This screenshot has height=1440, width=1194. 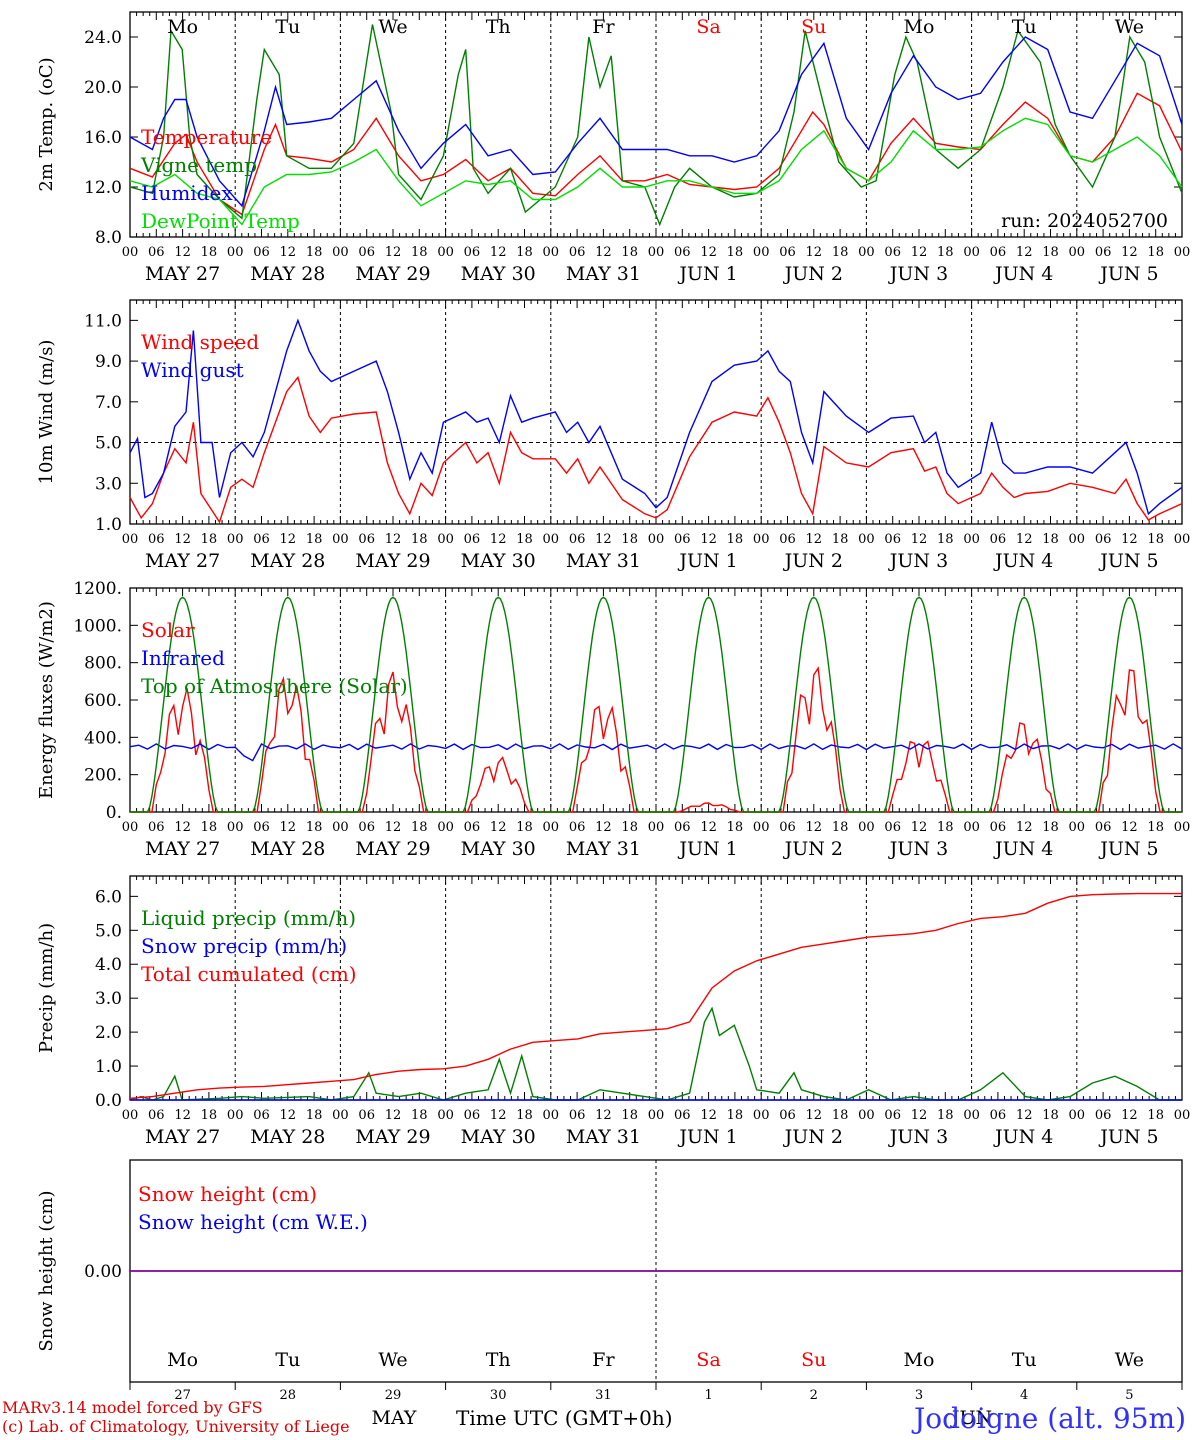 What do you see at coordinates (564, 1418) in the screenshot?
I see `x-axis-title: Time UTC (GMT+0h)` at bounding box center [564, 1418].